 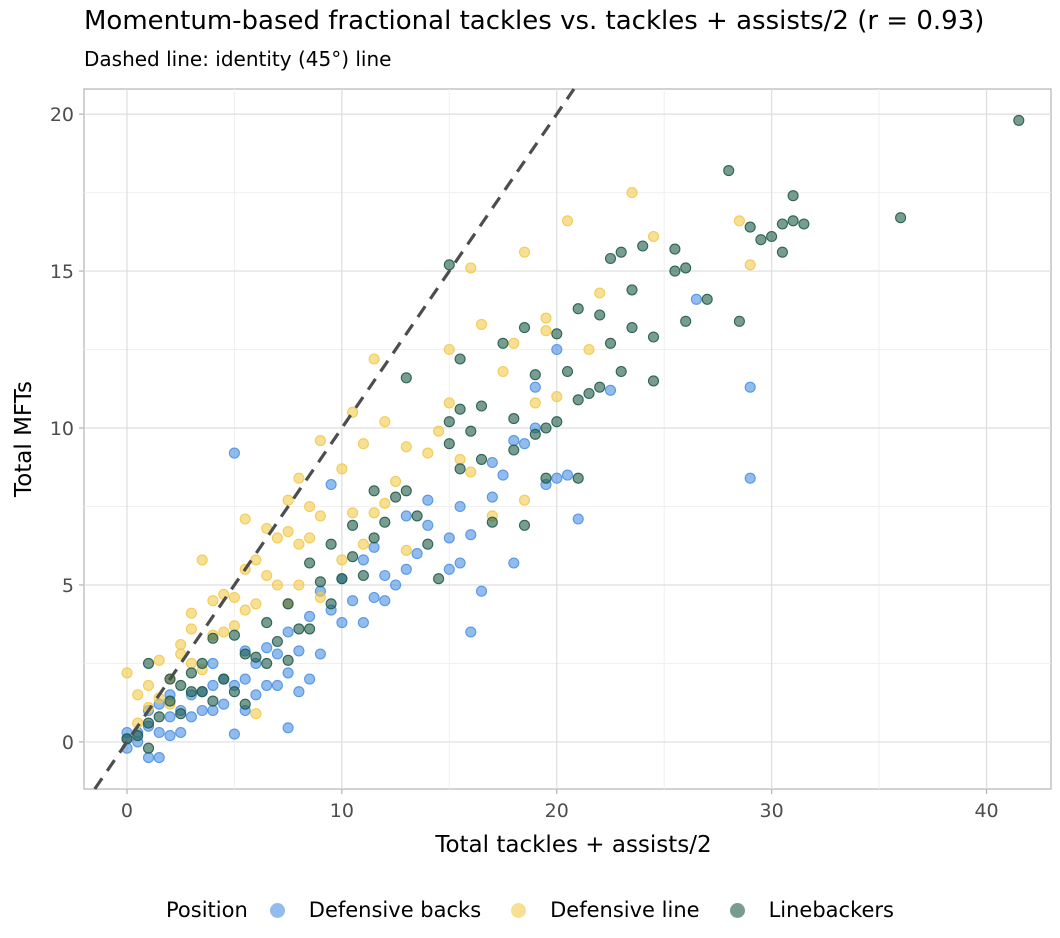 I want to click on legend-item-defensive-line: Defensive line, so click(x=605, y=910).